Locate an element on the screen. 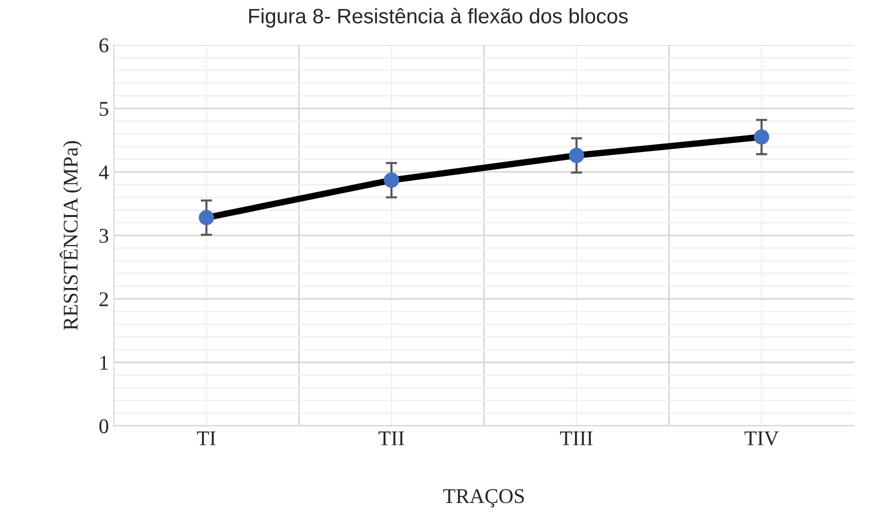 The image size is (876, 529). x-tick-label: TII is located at coordinates (391, 439).